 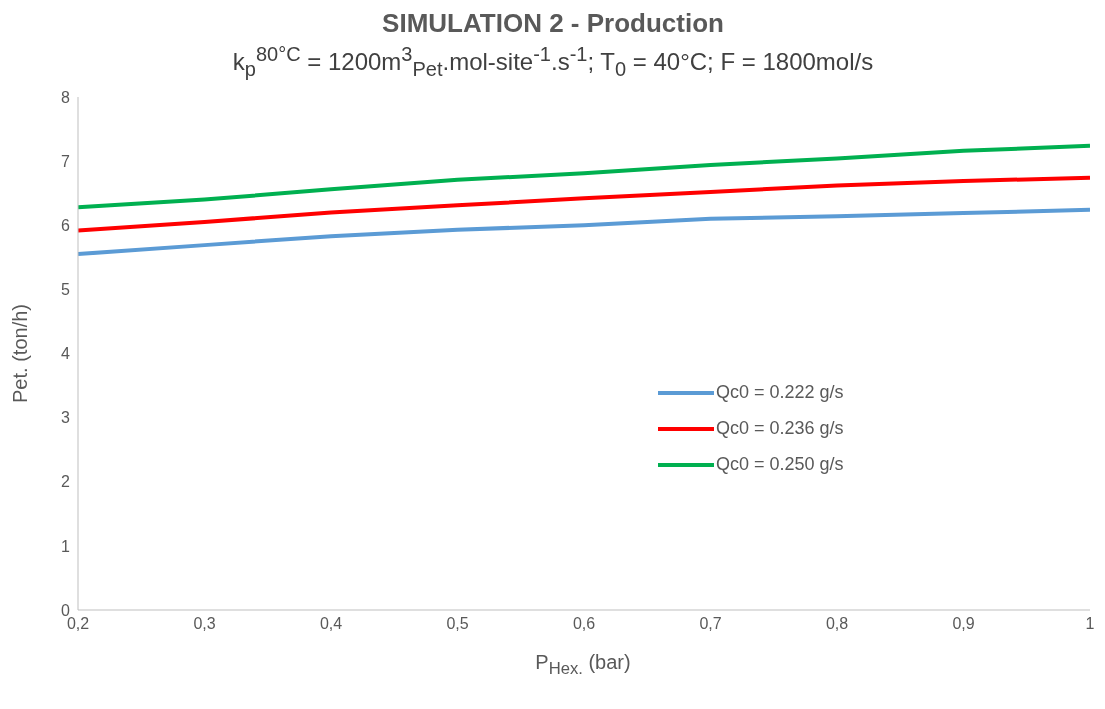 What do you see at coordinates (1090, 624) in the screenshot?
I see `x-tick-label: 1` at bounding box center [1090, 624].